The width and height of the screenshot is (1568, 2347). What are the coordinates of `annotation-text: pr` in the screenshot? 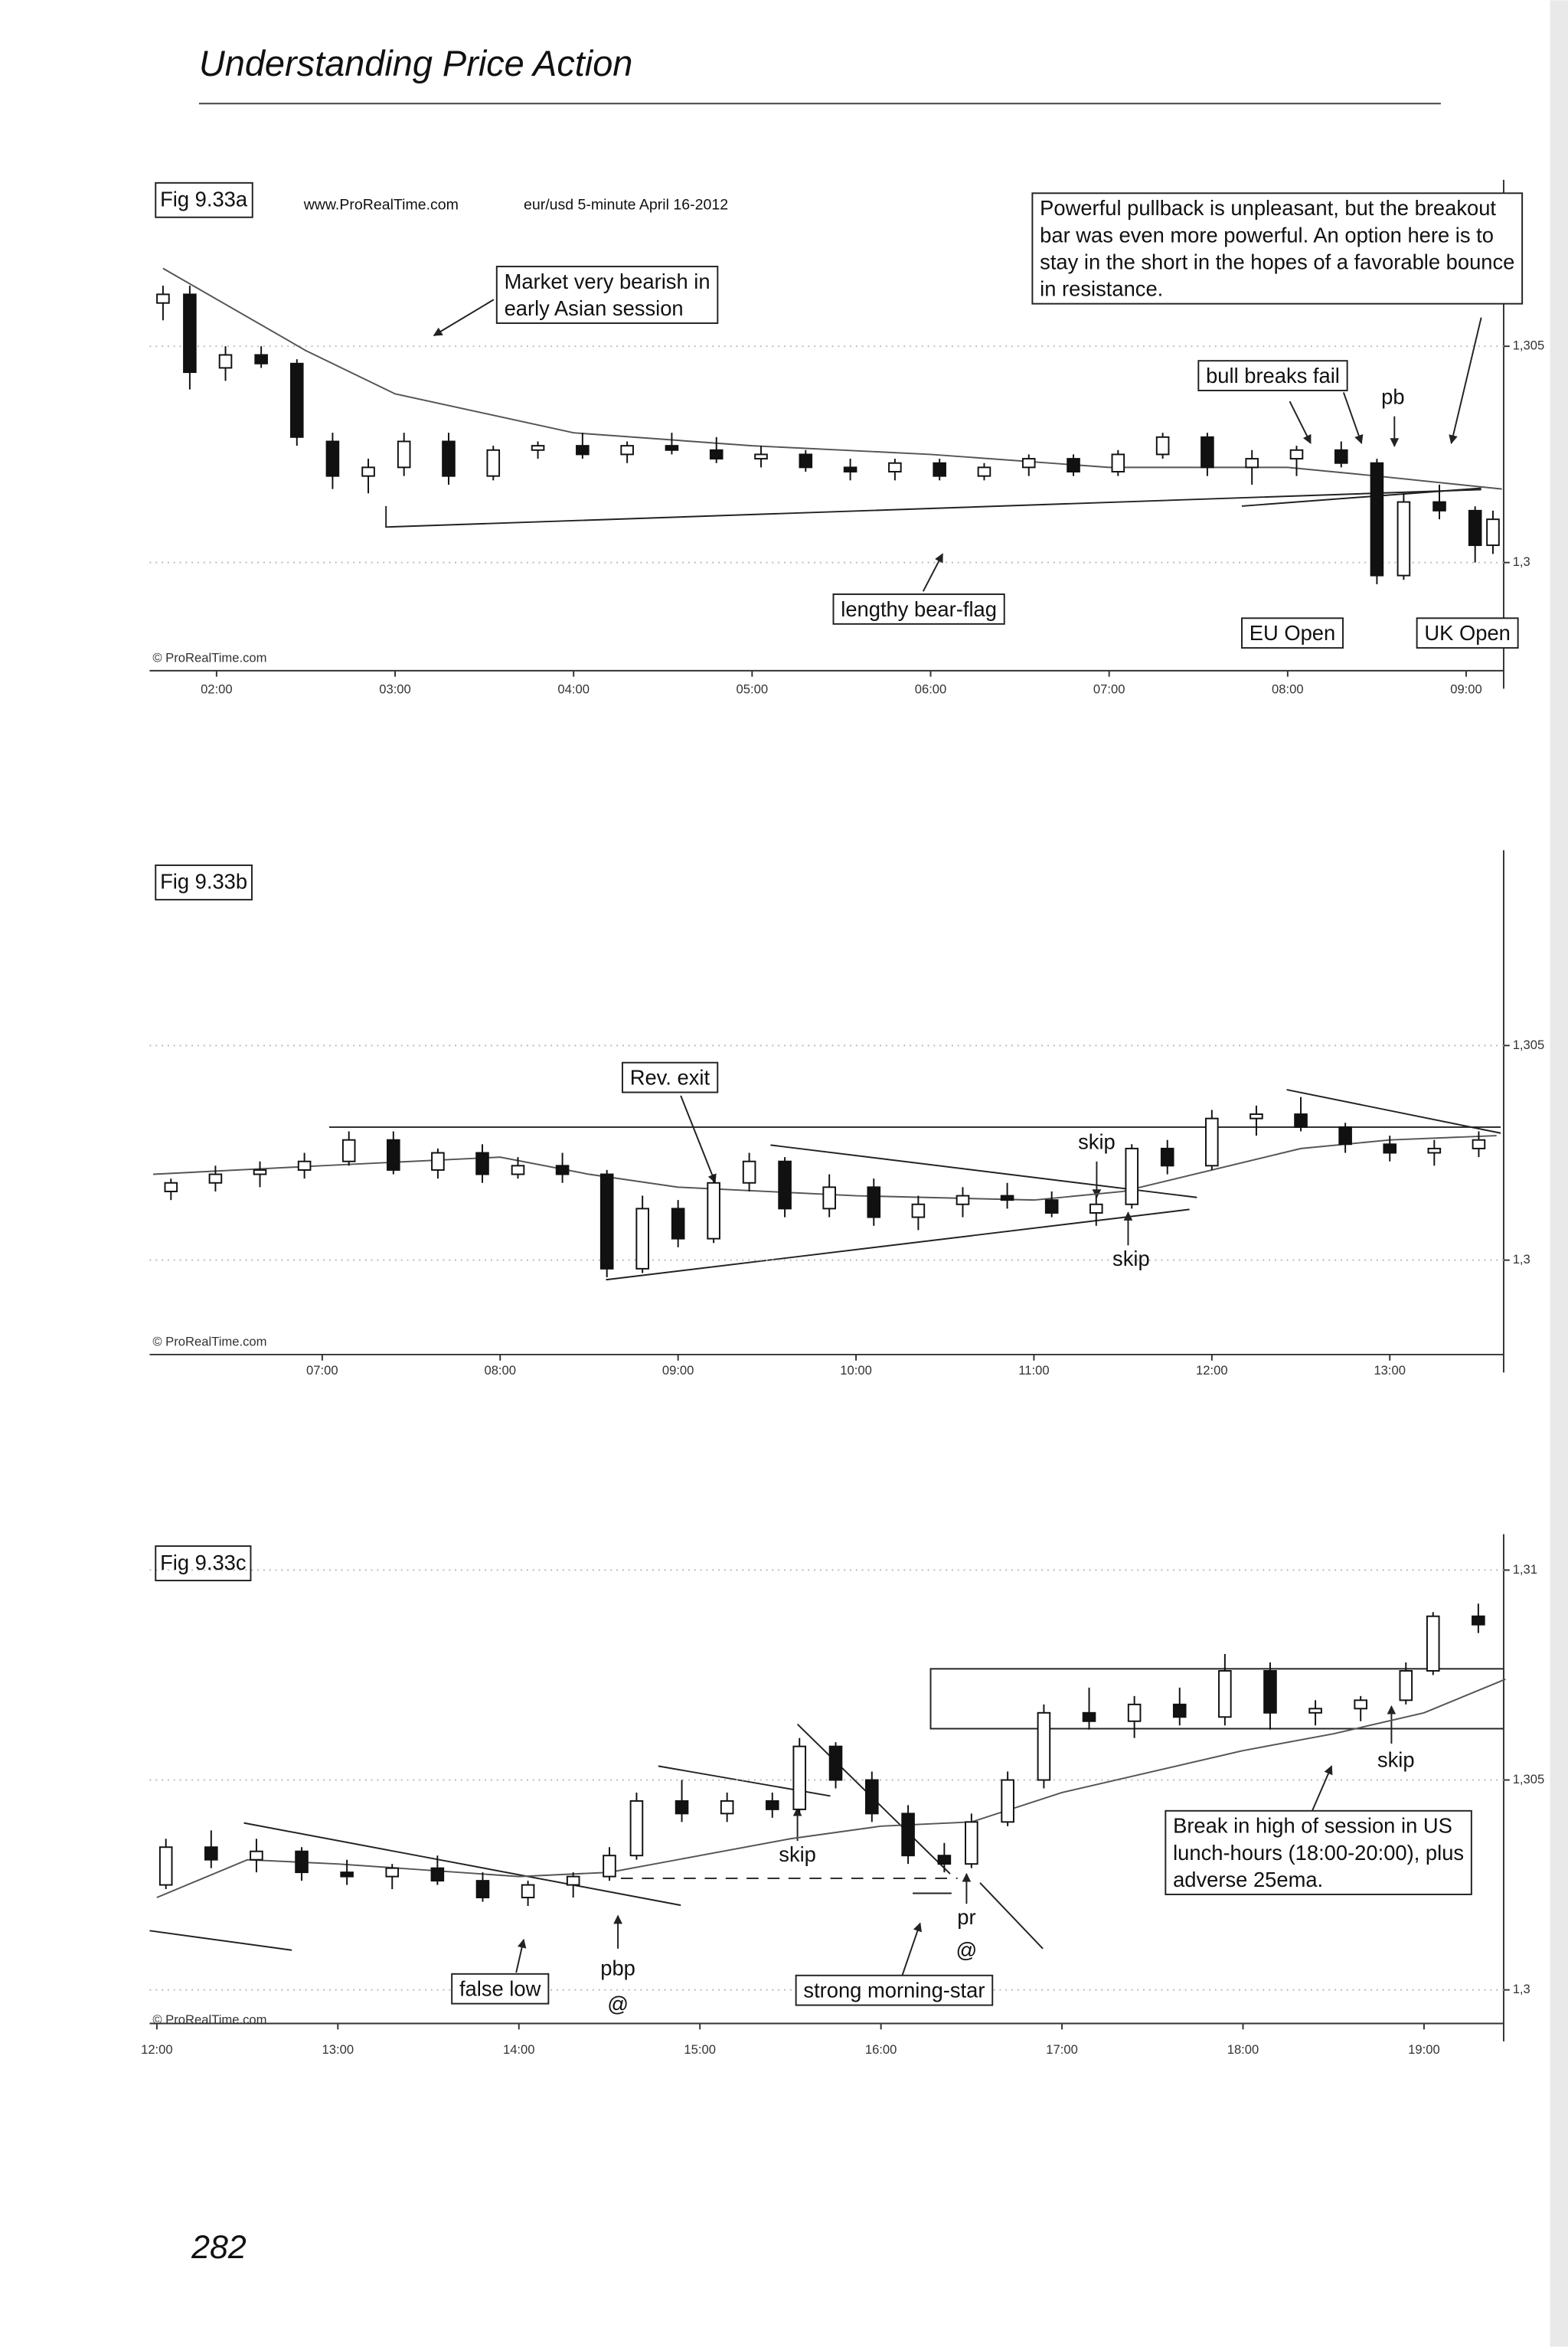 It's located at (966, 1917).